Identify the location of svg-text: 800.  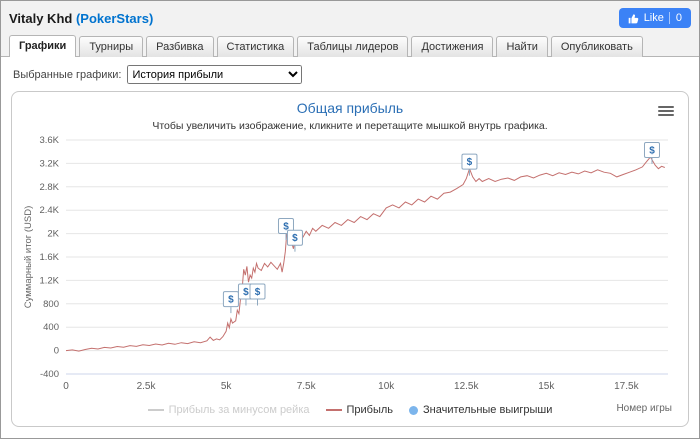
(51, 304).